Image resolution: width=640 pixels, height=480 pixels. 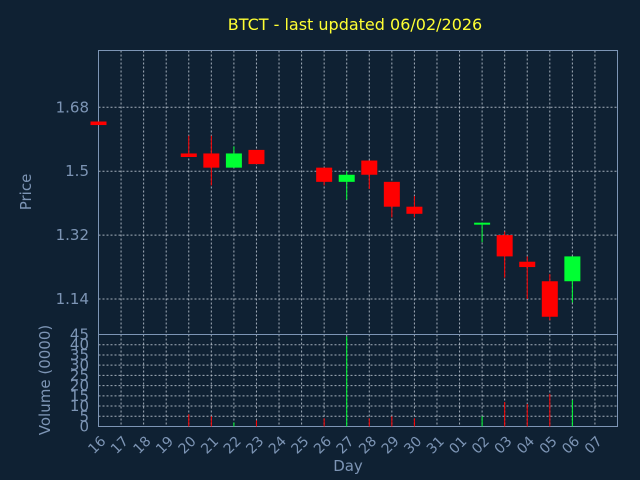 What do you see at coordinates (165, 446) in the screenshot?
I see `x-tick-label: 19` at bounding box center [165, 446].